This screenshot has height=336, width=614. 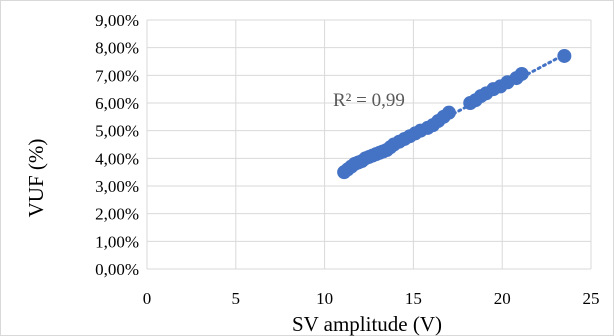 I want to click on y-tick-label: 9,00%, so click(x=117, y=20).